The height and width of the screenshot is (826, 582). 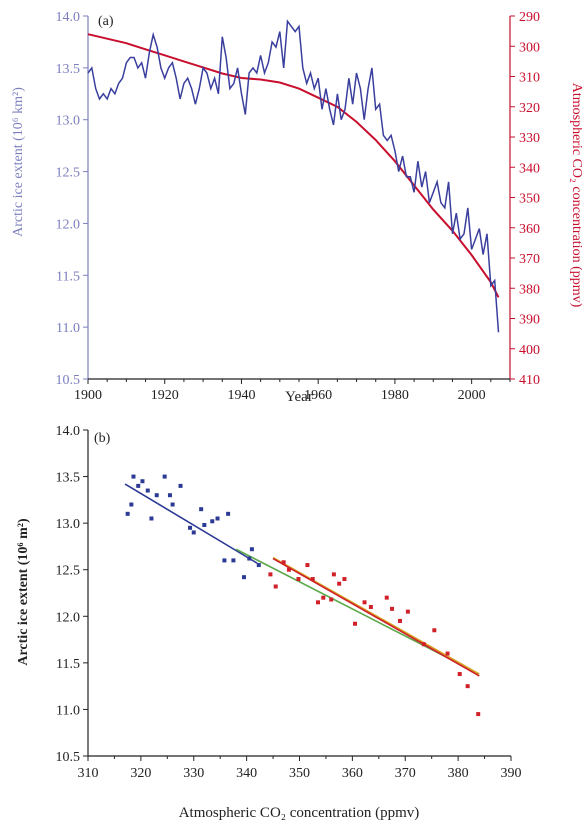 I want to click on panel-b-x-tick-label: 380, so click(x=458, y=773).